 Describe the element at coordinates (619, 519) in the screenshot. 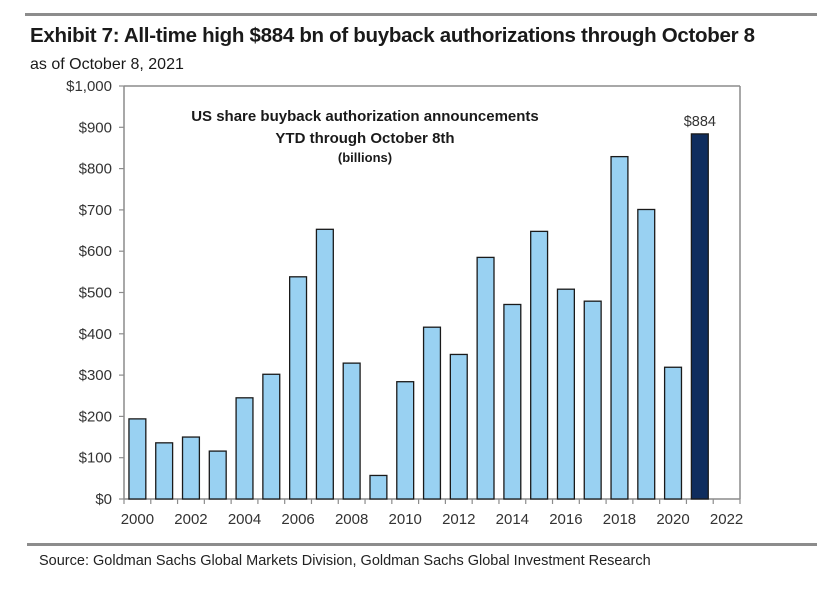

I see `x-tick-label: 2018` at that location.